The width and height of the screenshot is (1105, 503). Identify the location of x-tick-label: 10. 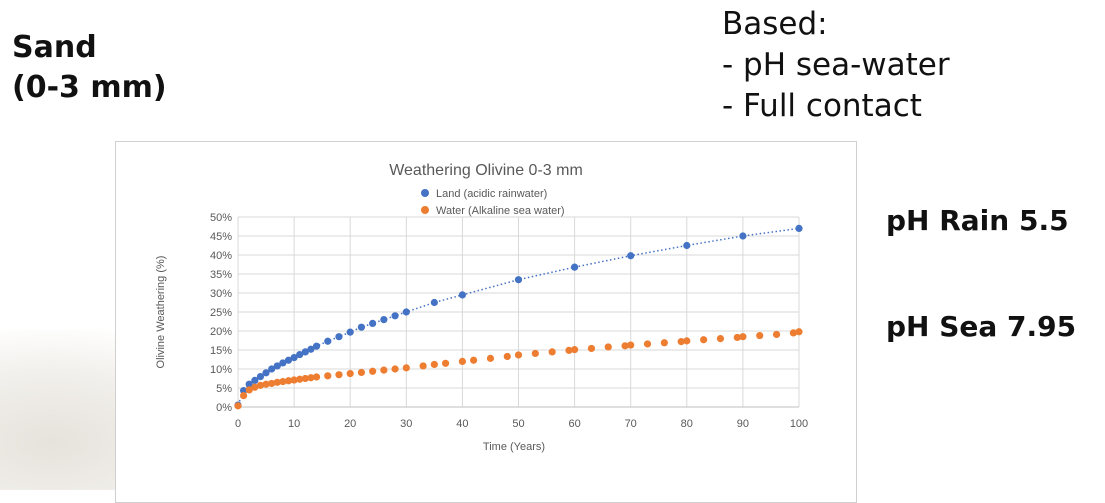
(294, 424).